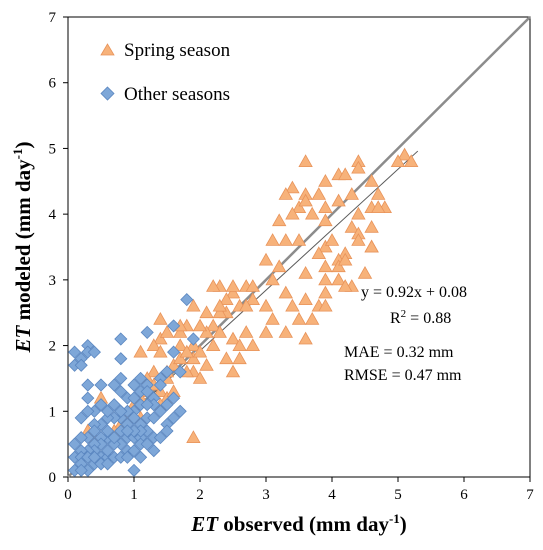  I want to click on x-axis-ticks: 0 1 2 3 4 5 6 7, so click(299, 490).